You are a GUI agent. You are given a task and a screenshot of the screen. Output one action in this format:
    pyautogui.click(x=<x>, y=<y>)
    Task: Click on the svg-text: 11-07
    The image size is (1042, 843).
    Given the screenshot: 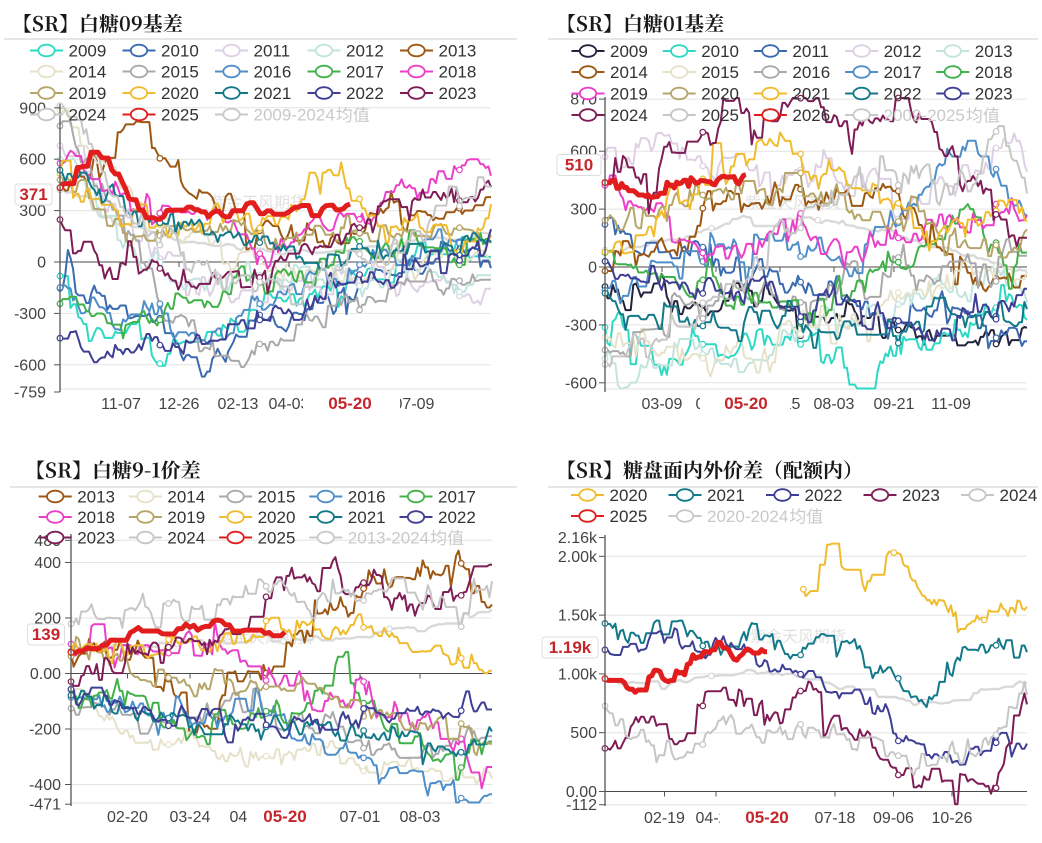 What is the action you would take?
    pyautogui.click(x=121, y=404)
    